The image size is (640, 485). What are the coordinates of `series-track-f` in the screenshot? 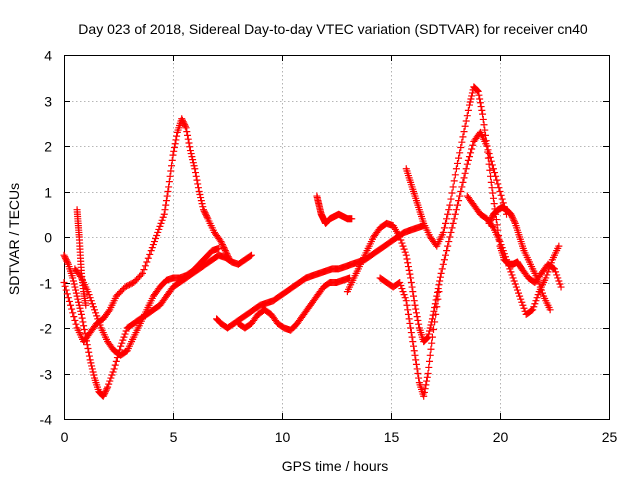 It's located at (294, 304).